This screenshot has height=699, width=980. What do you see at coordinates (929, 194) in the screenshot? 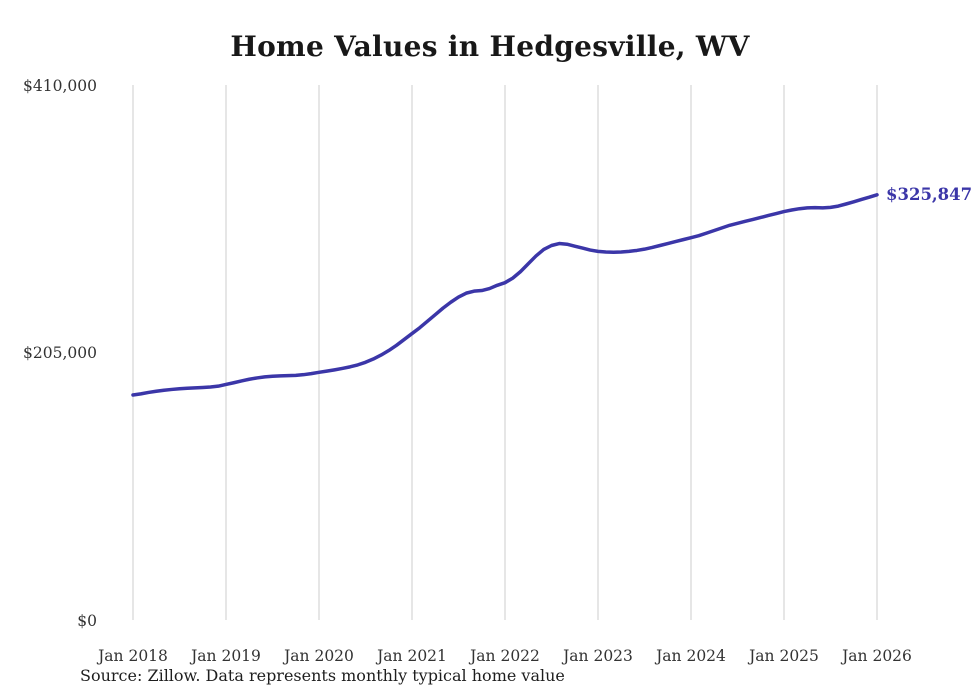
I see `end-value-label: $325,847` at bounding box center [929, 194].